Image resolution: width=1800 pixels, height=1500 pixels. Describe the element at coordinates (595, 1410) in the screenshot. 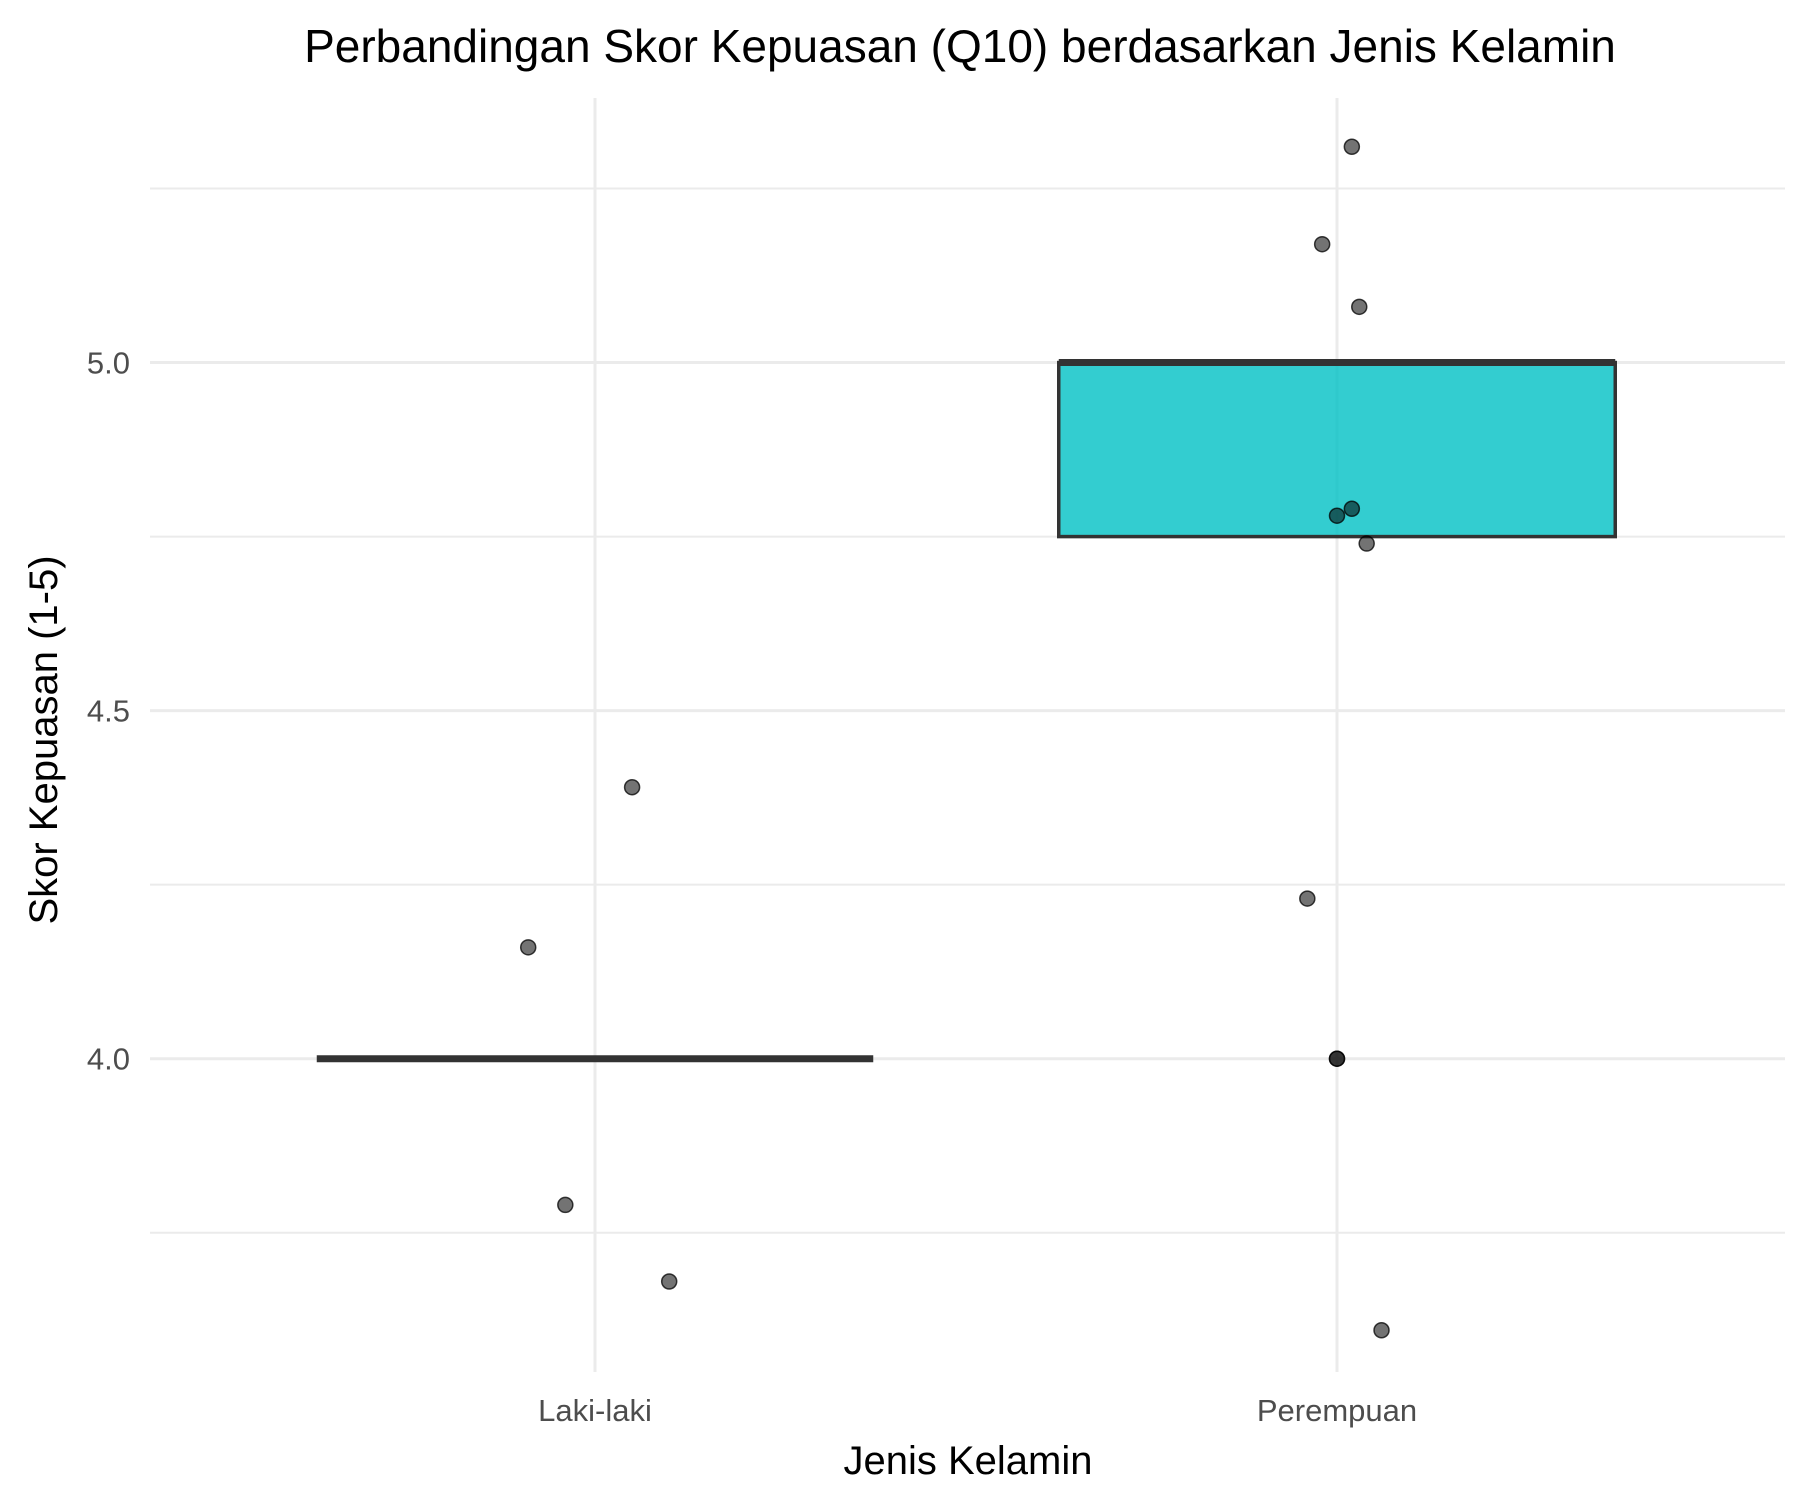

I see `x-tick-label: Laki-laki` at that location.